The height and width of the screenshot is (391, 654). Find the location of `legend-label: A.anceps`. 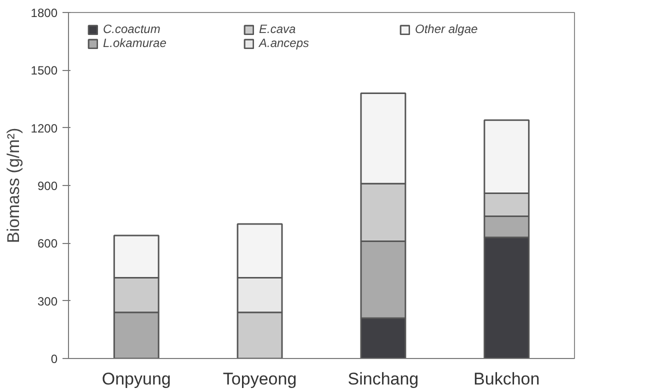

legend-label: A.anceps is located at coordinates (284, 43).